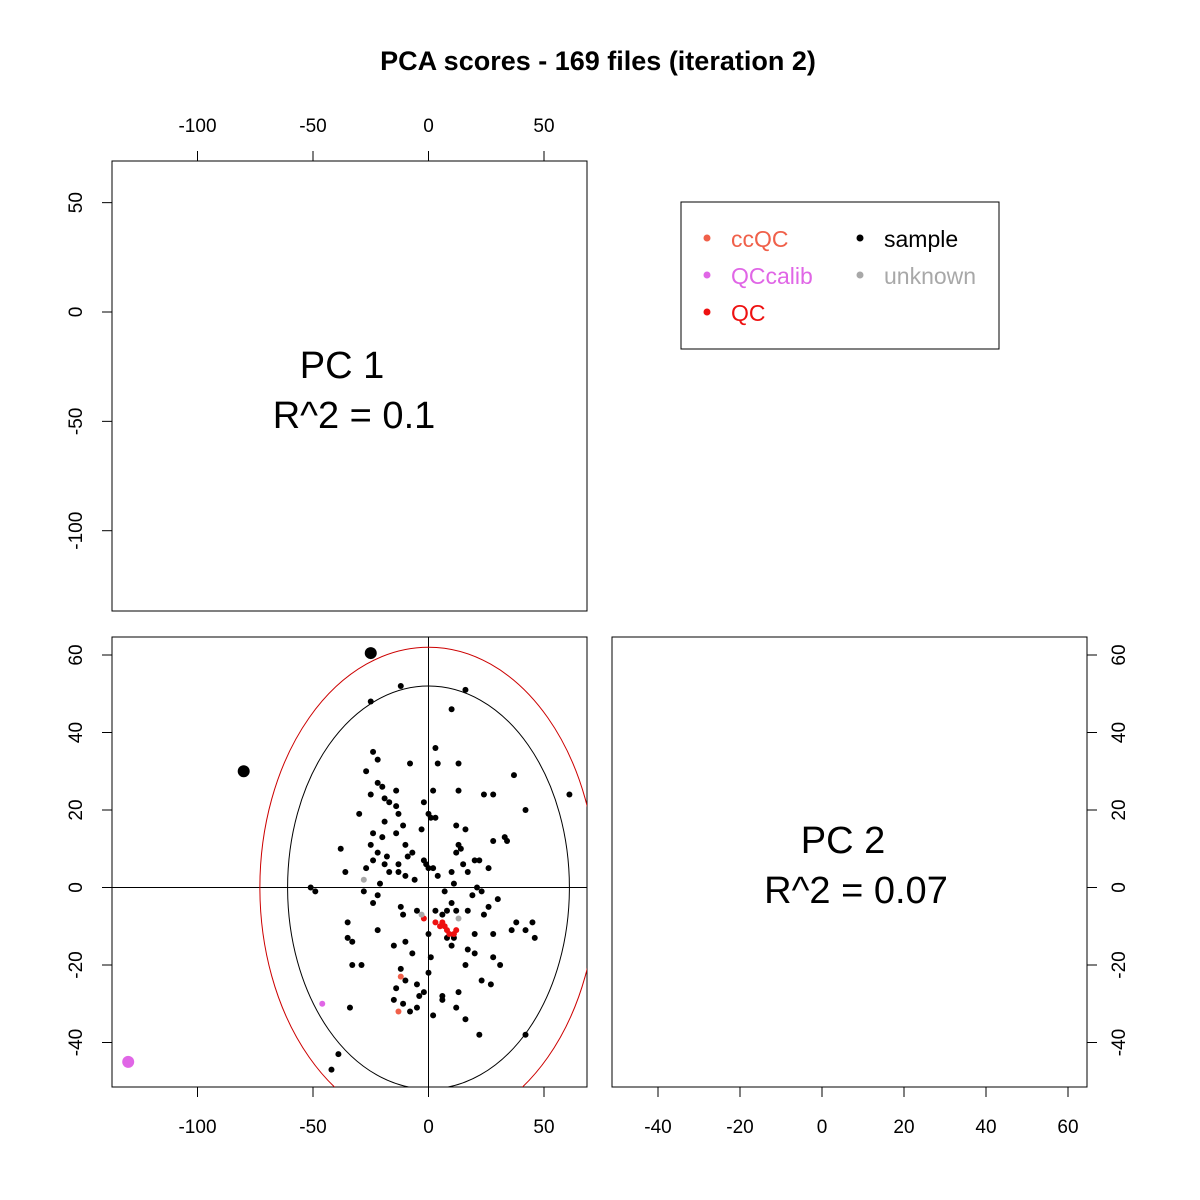  Describe the element at coordinates (423, 866) in the screenshot. I see `ellipse-outer` at that location.